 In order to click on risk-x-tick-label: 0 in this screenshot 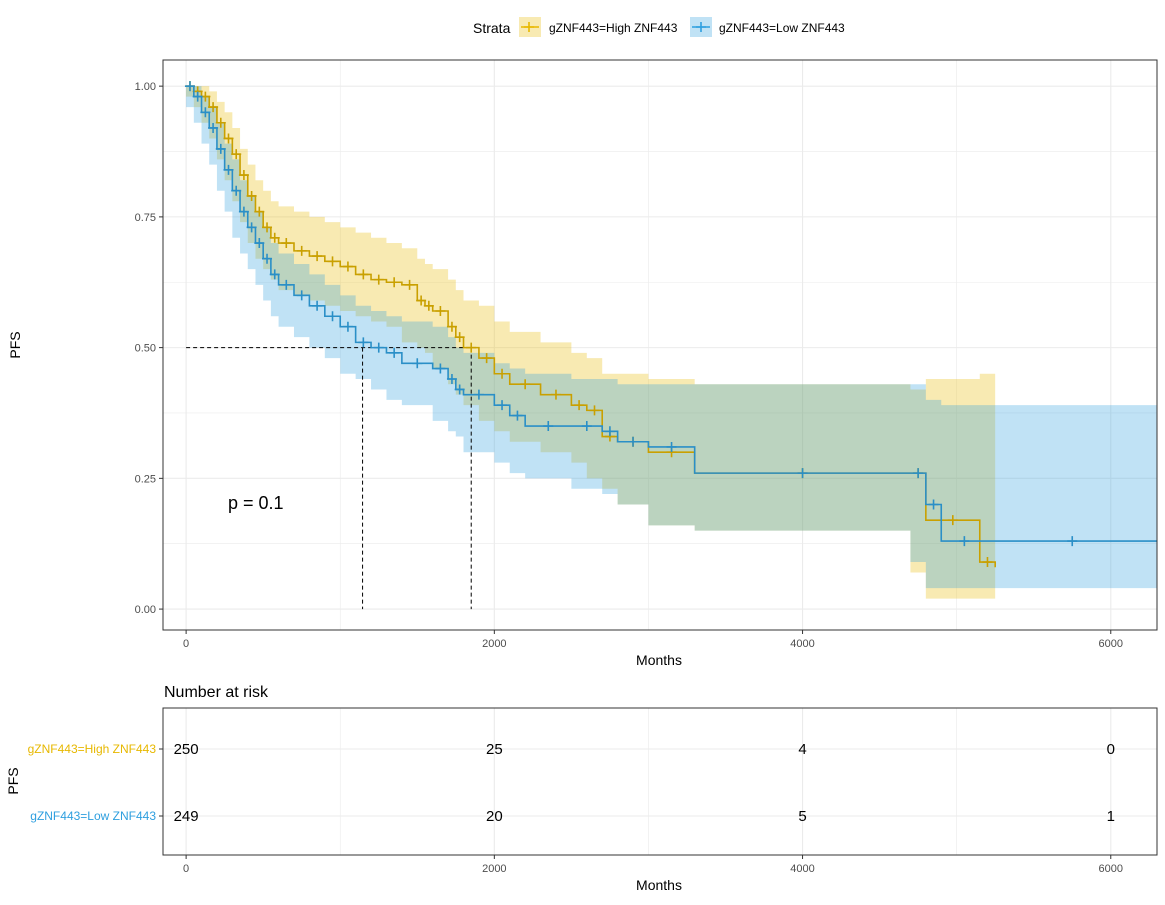, I will do `click(186, 869)`.